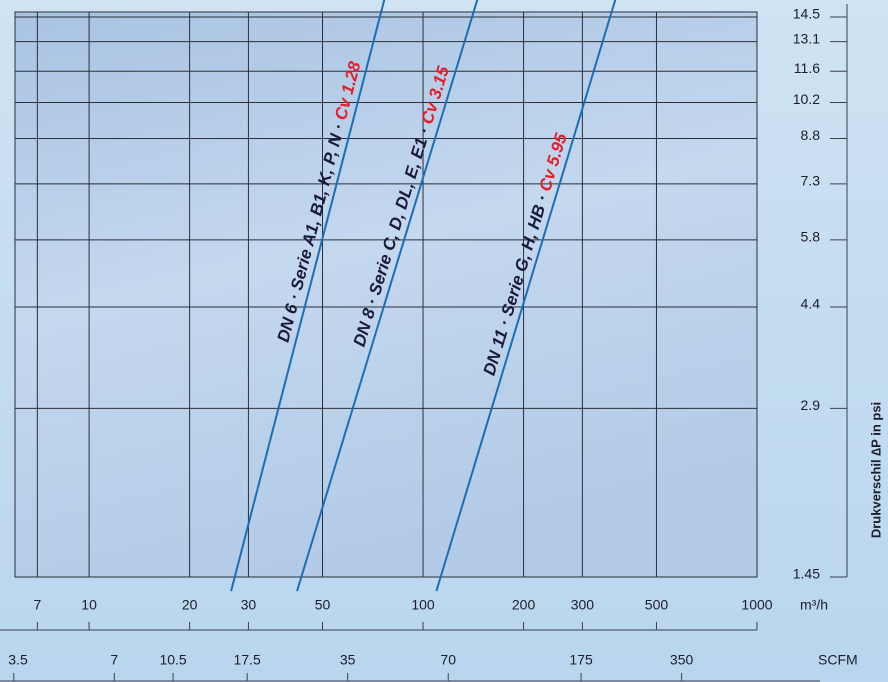 The image size is (888, 682). I want to click on x-tick-label: 30, so click(249, 605).